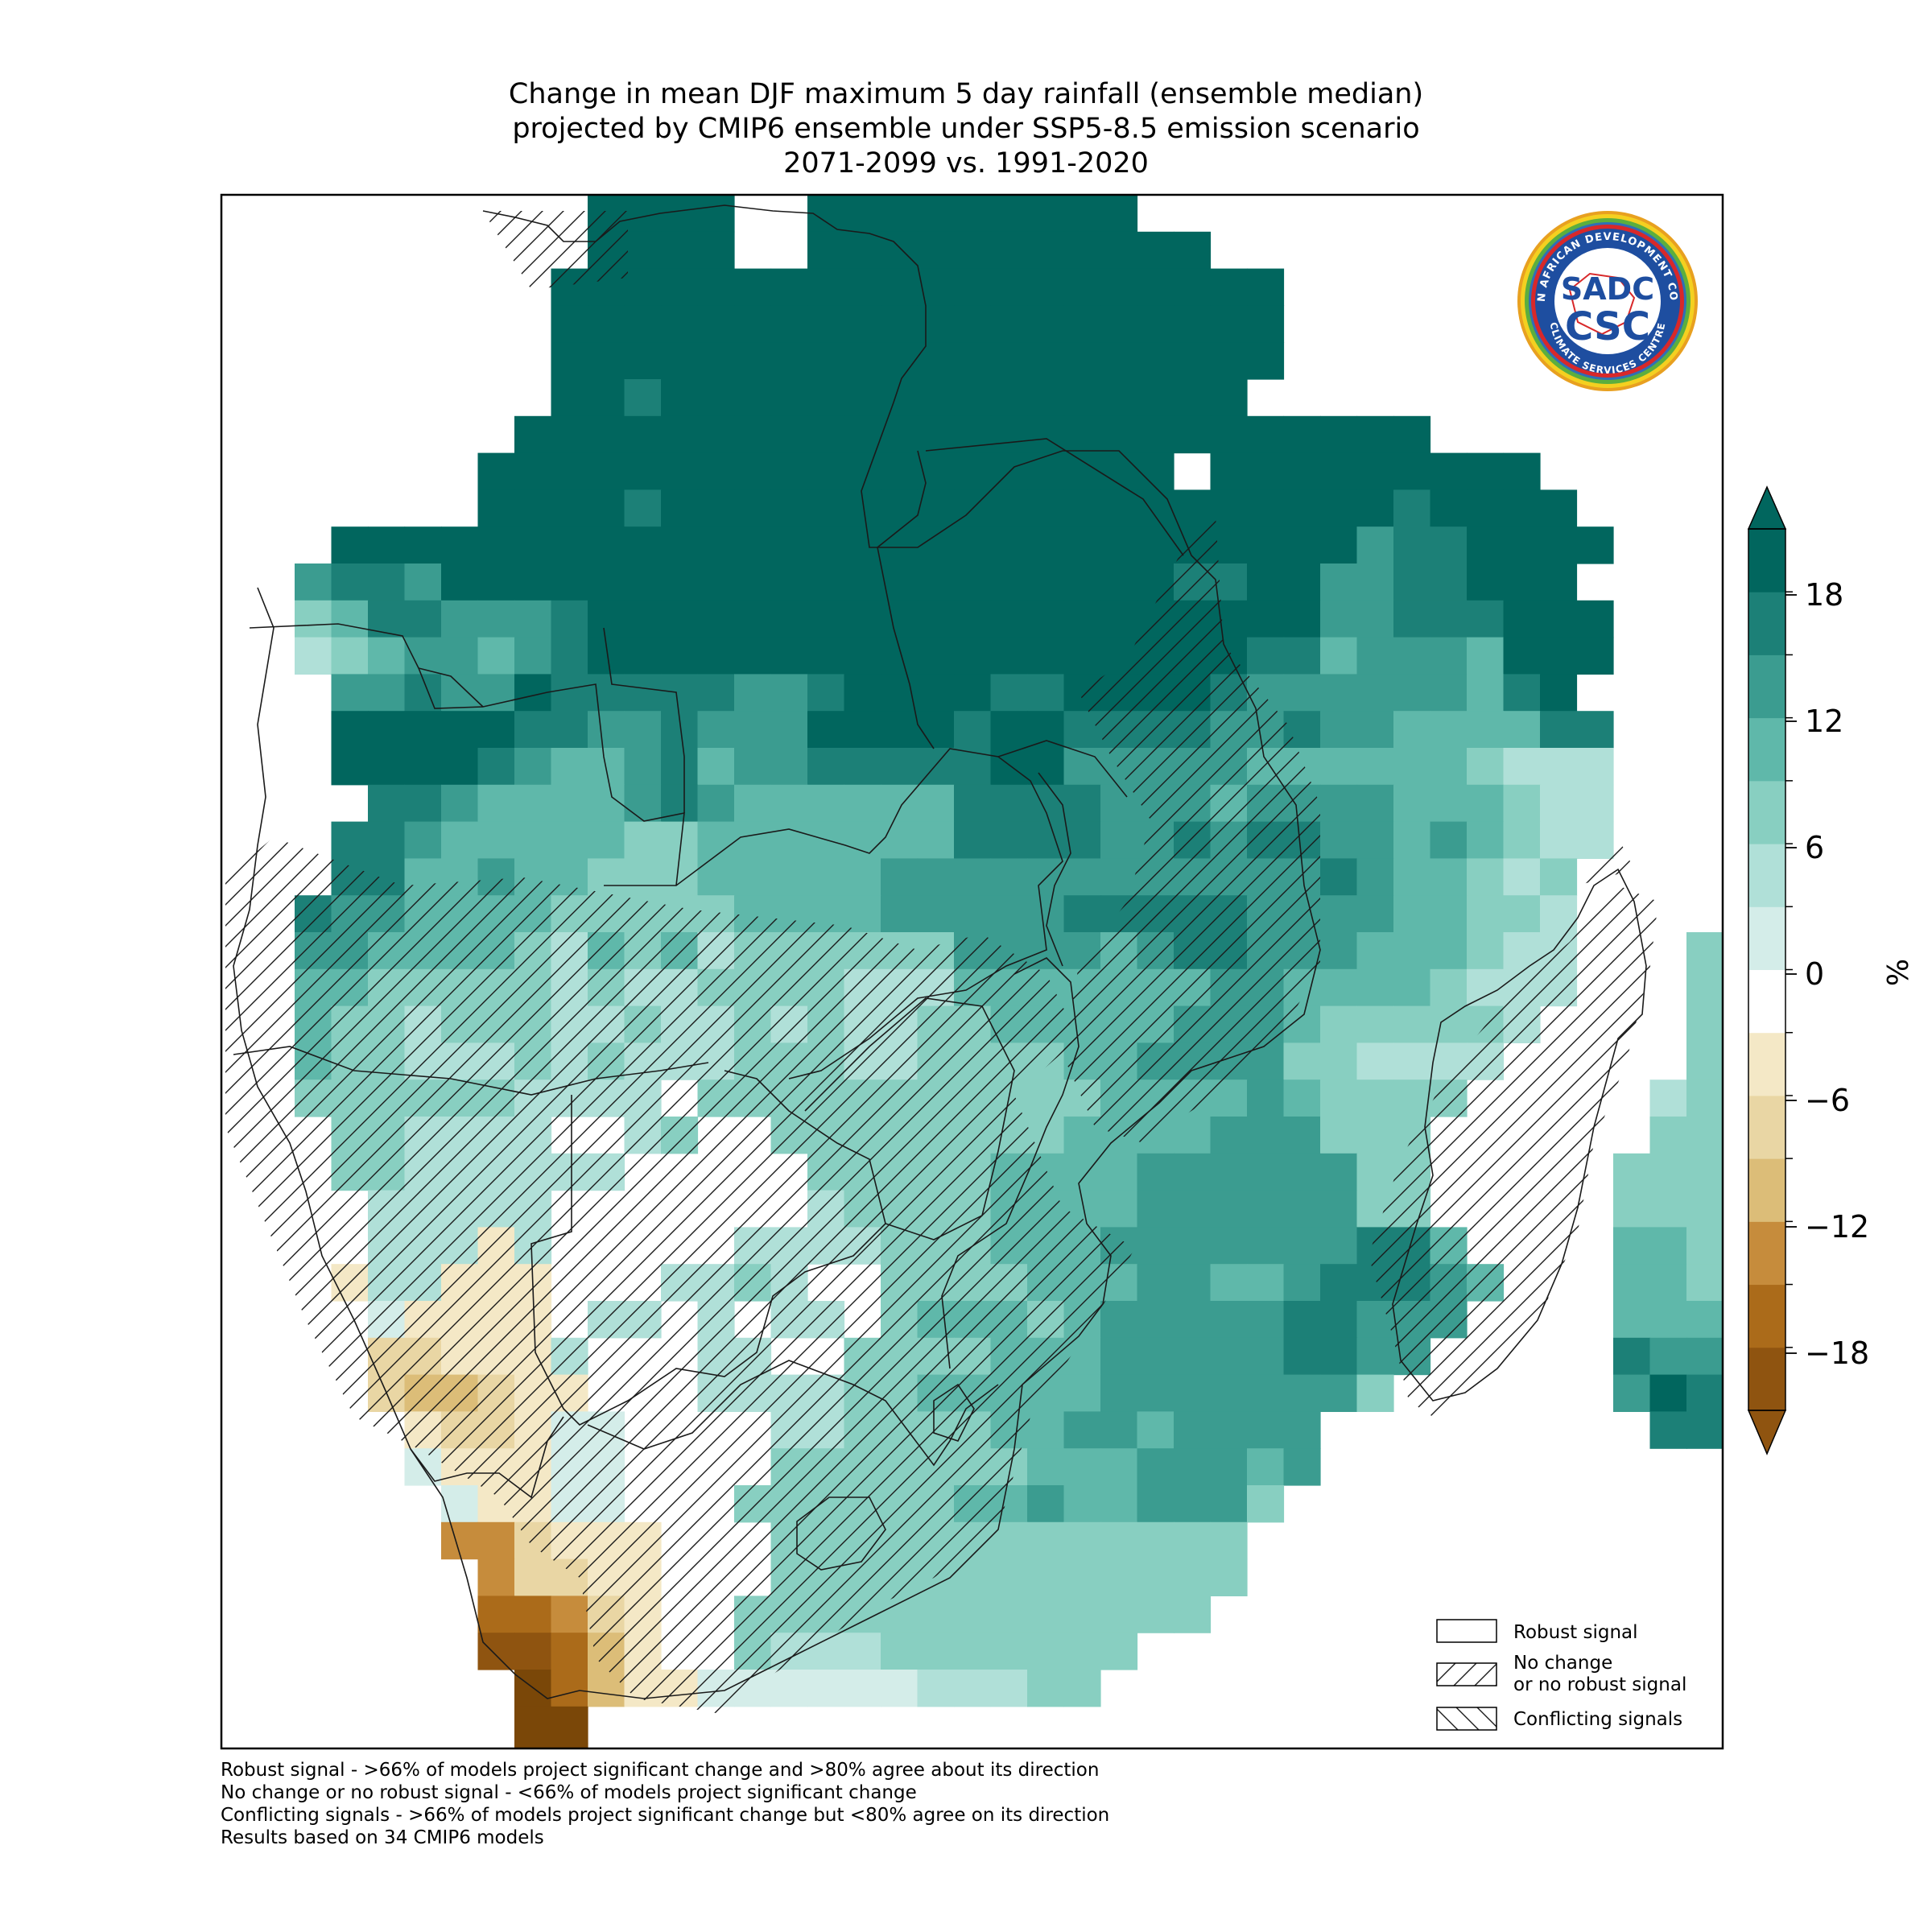  What do you see at coordinates (1827, 1100) in the screenshot?
I see `colorbar-tick-label: −6` at bounding box center [1827, 1100].